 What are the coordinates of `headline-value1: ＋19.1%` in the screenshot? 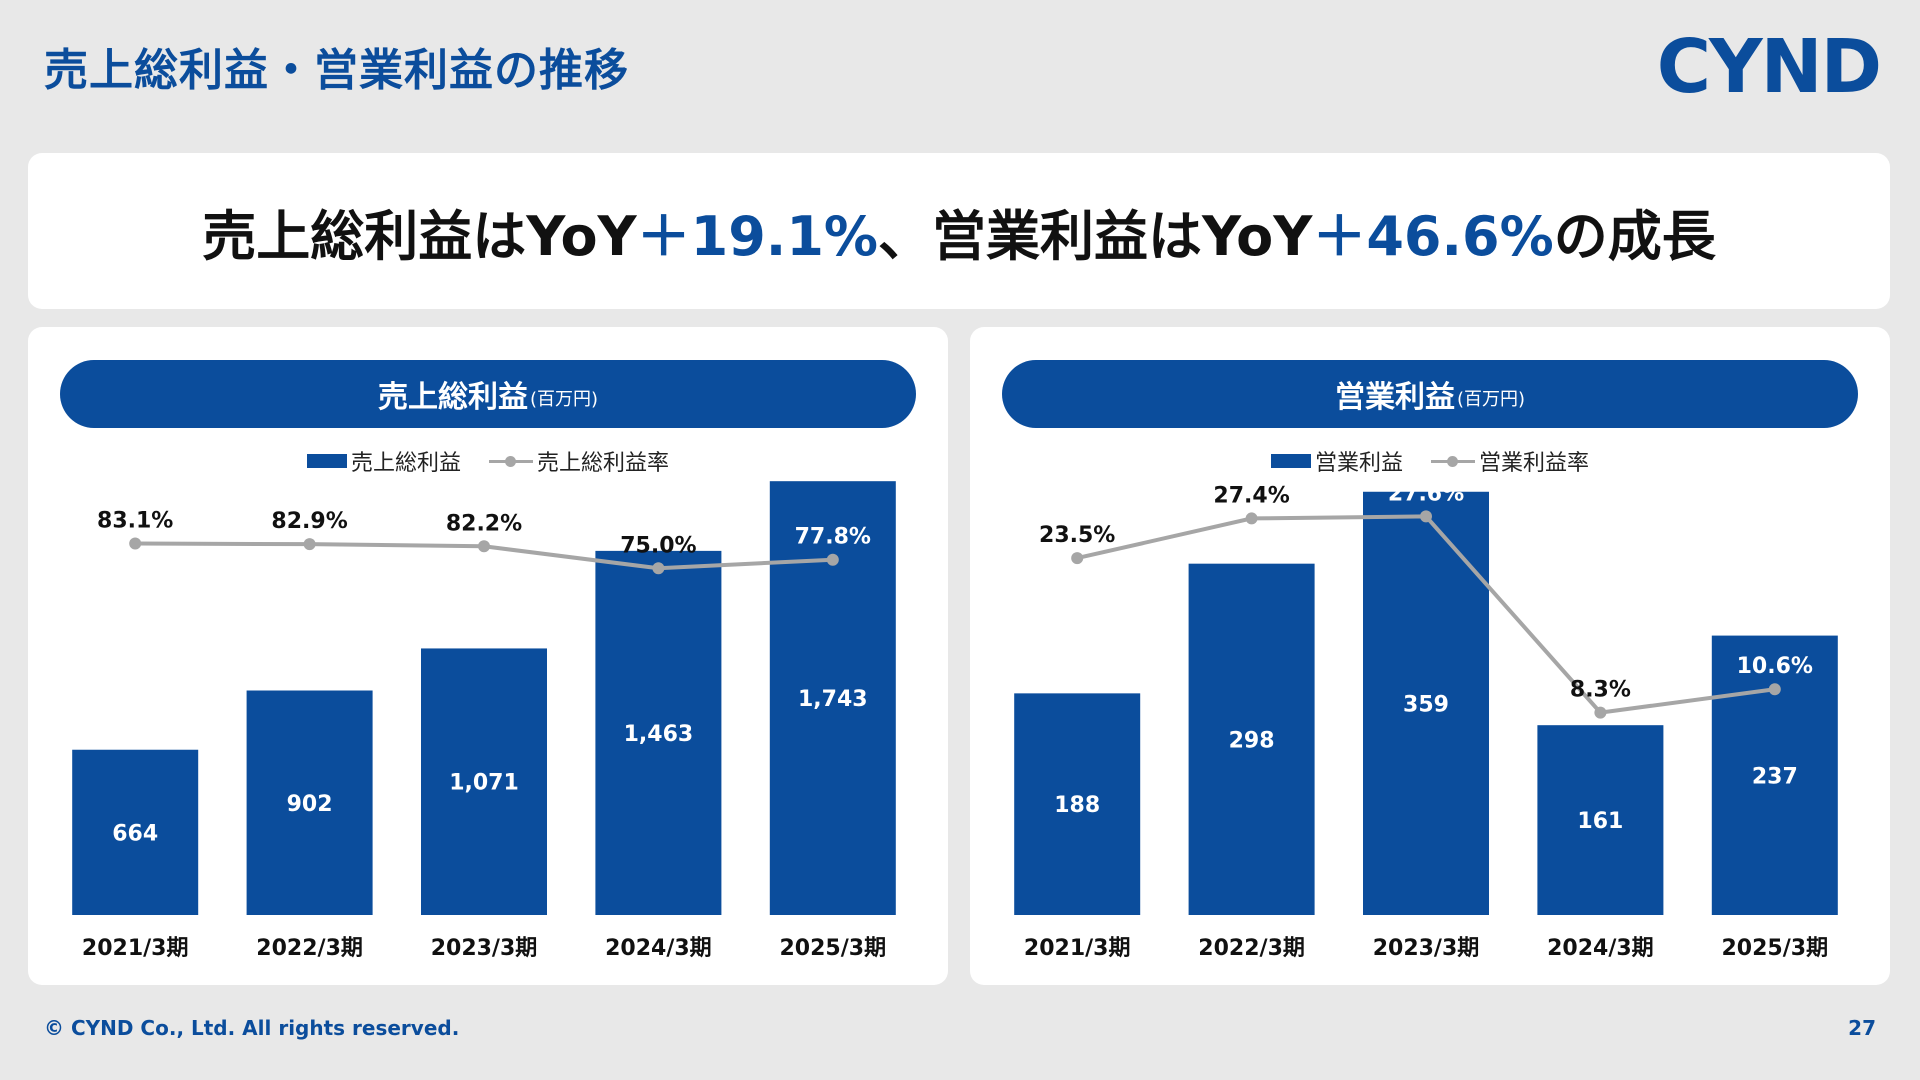 It's located at (757, 236).